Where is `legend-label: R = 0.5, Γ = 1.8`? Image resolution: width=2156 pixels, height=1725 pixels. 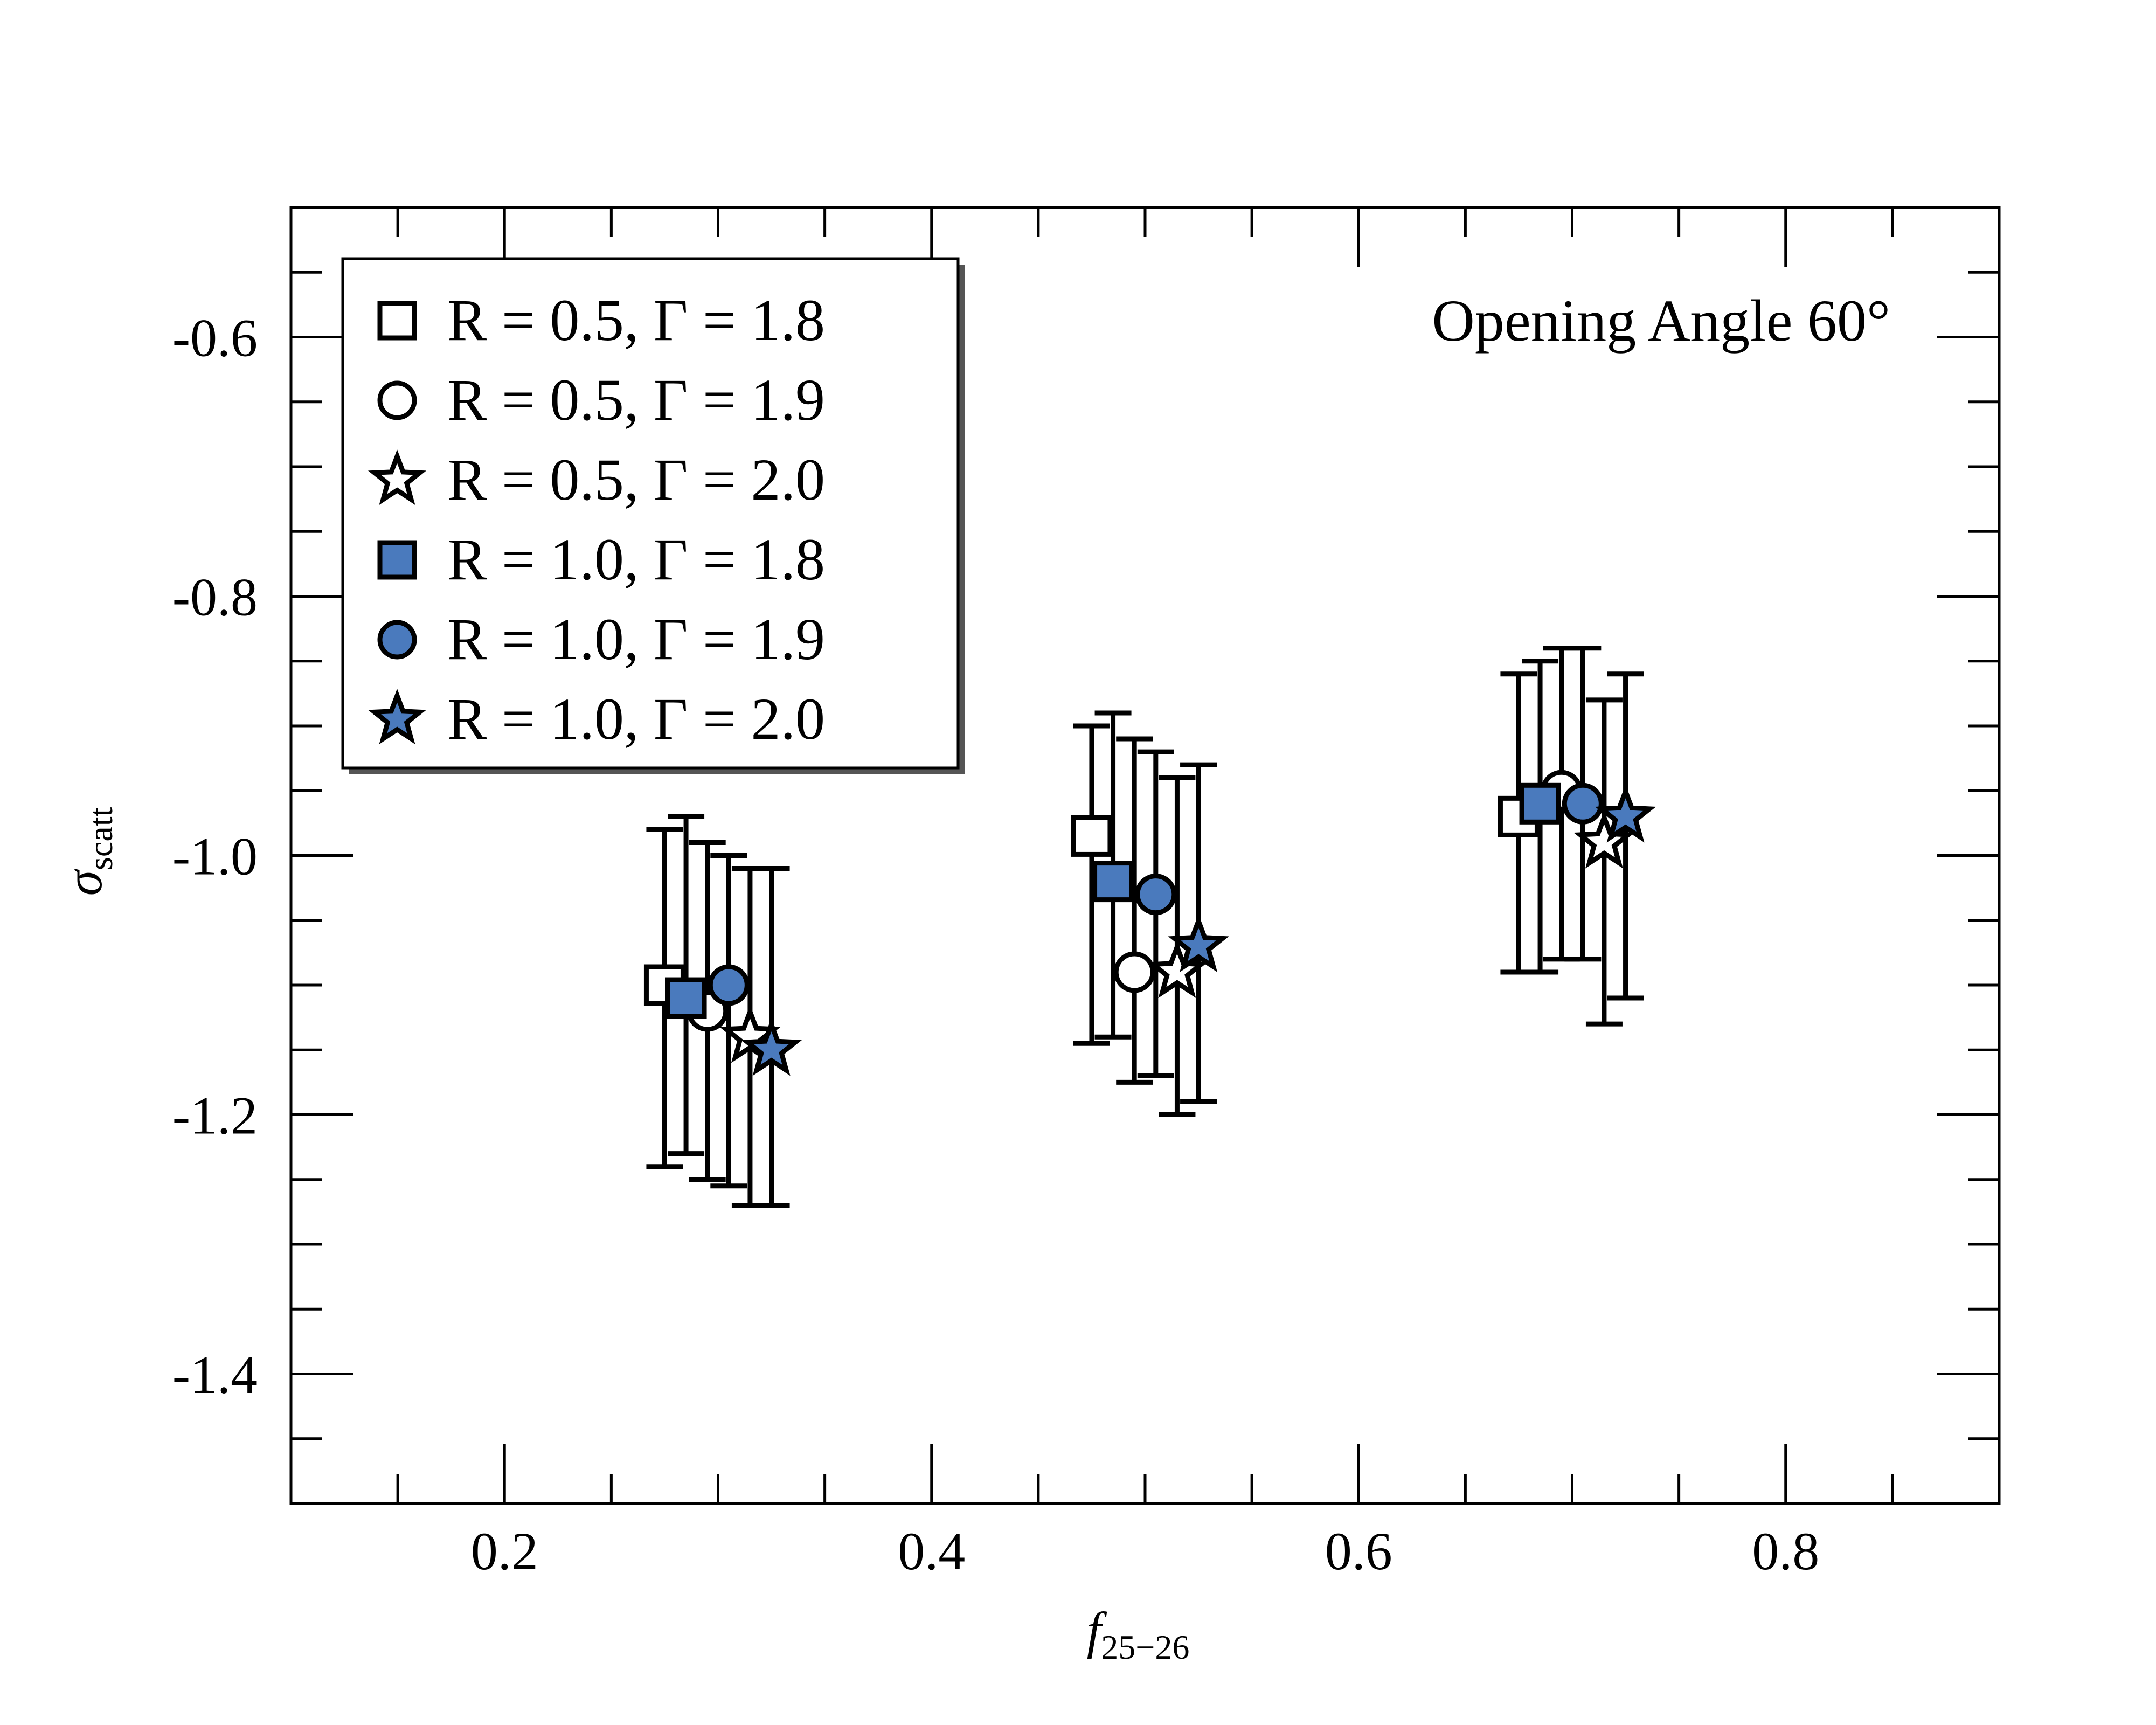
legend-label: R = 0.5, Γ = 1.8 is located at coordinates (636, 320).